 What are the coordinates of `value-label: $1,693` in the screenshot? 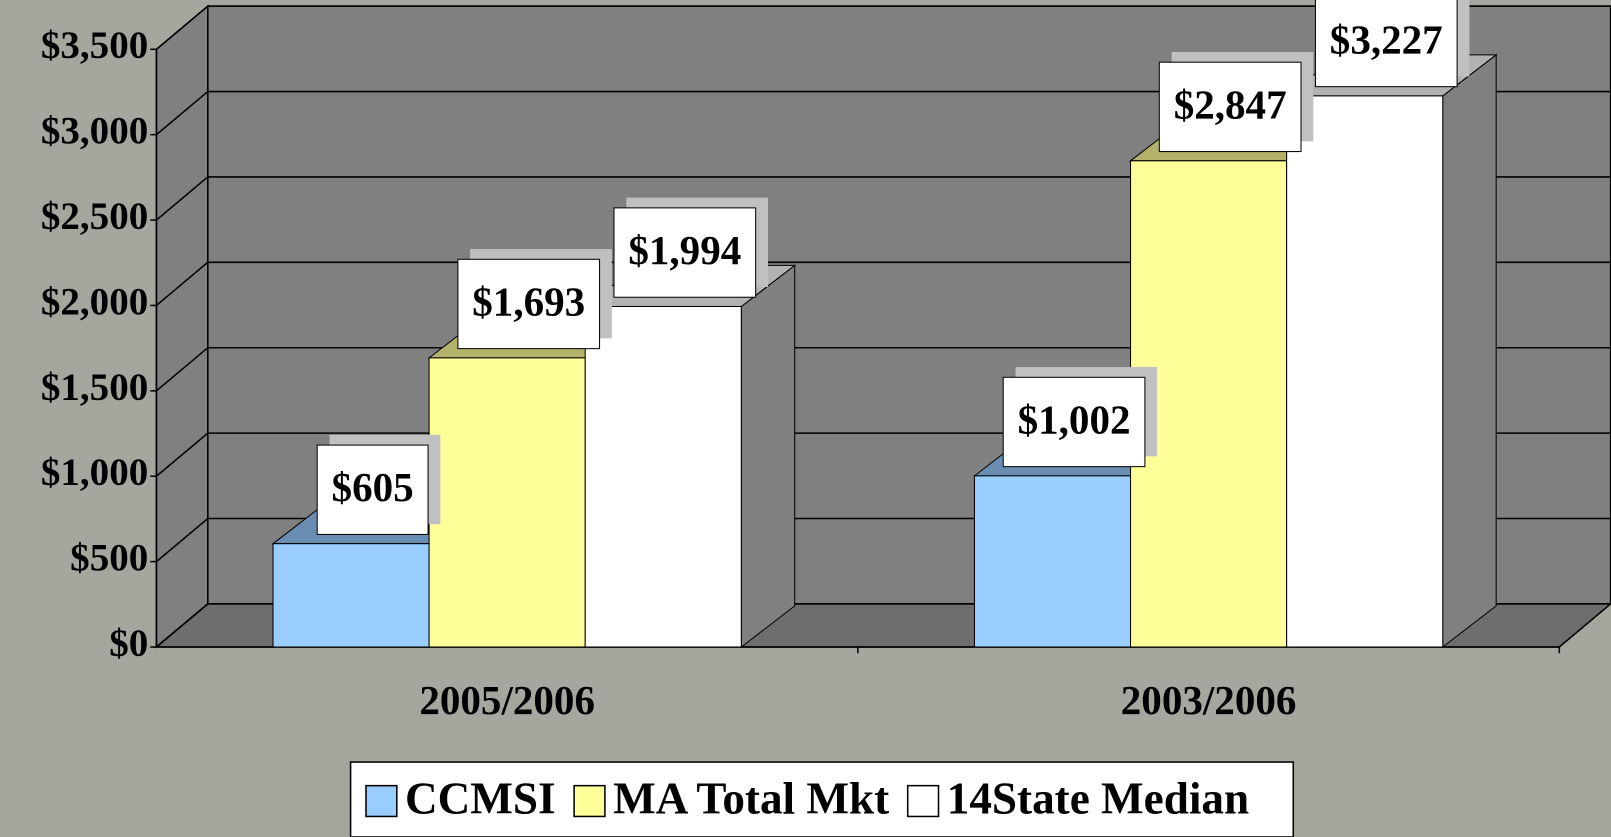 It's located at (528, 301).